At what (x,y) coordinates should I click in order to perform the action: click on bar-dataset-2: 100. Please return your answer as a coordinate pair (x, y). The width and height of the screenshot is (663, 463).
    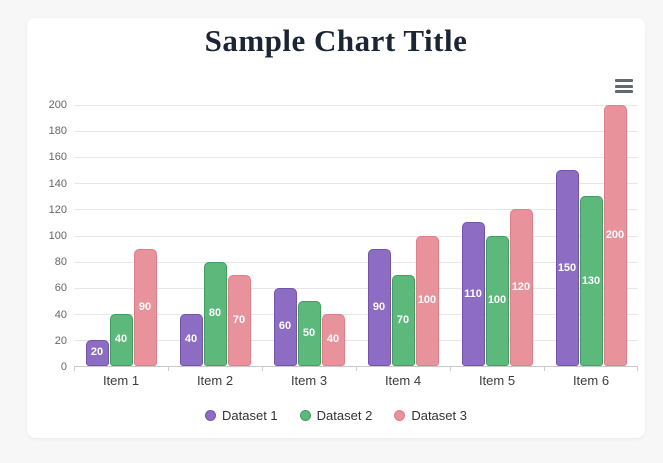
    Looking at the image, I should click on (497, 300).